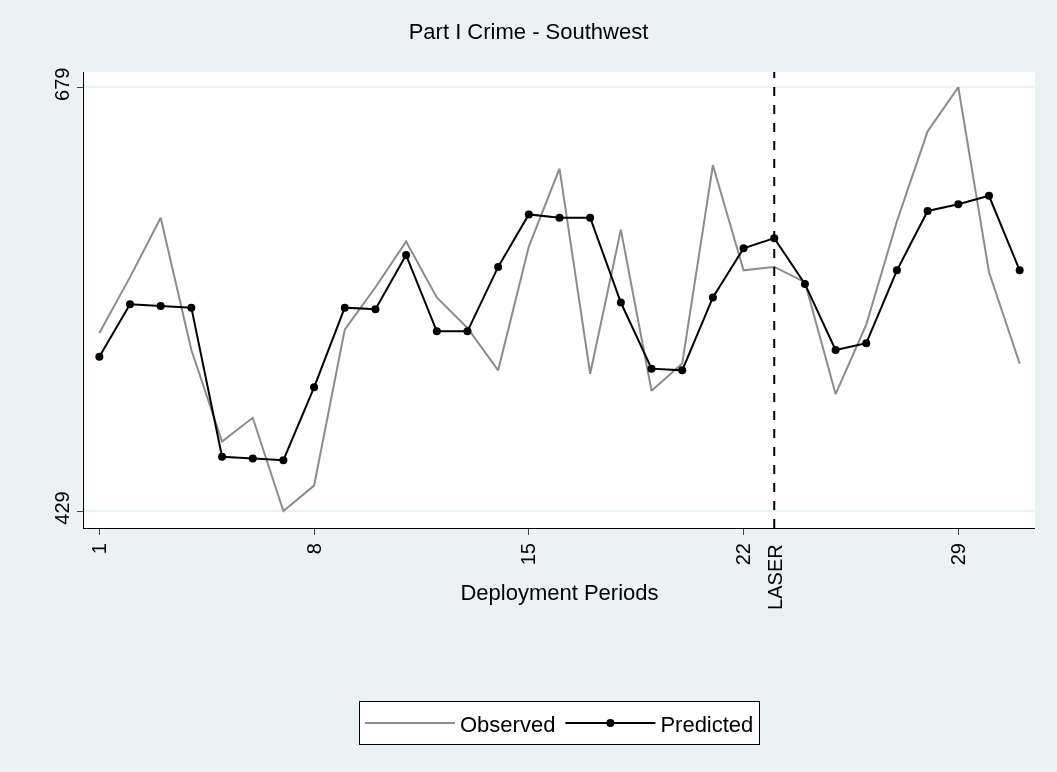 This screenshot has height=772, width=1057. Describe the element at coordinates (957, 554) in the screenshot. I see `x-tick-label: 29` at that location.